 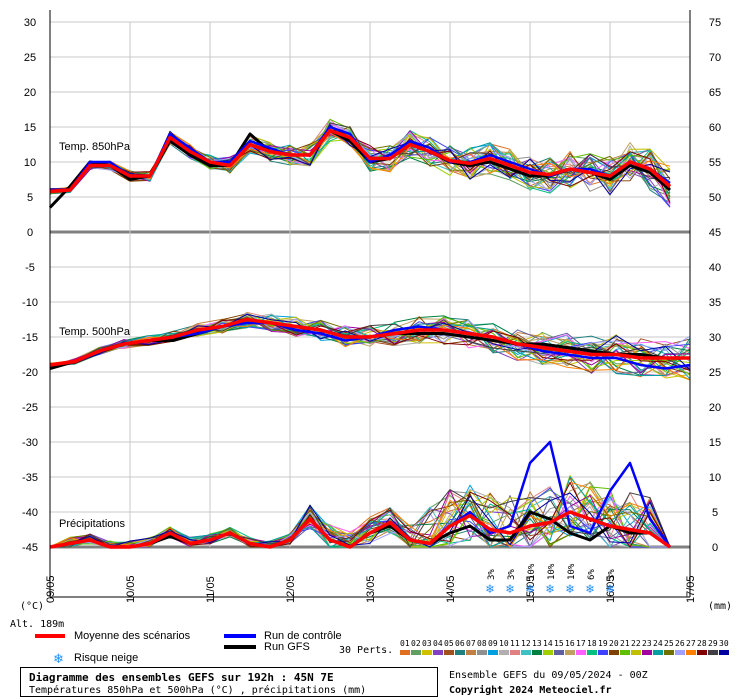 What do you see at coordinates (715, 23) in the screenshot?
I see `right-tick-label: 75` at bounding box center [715, 23].